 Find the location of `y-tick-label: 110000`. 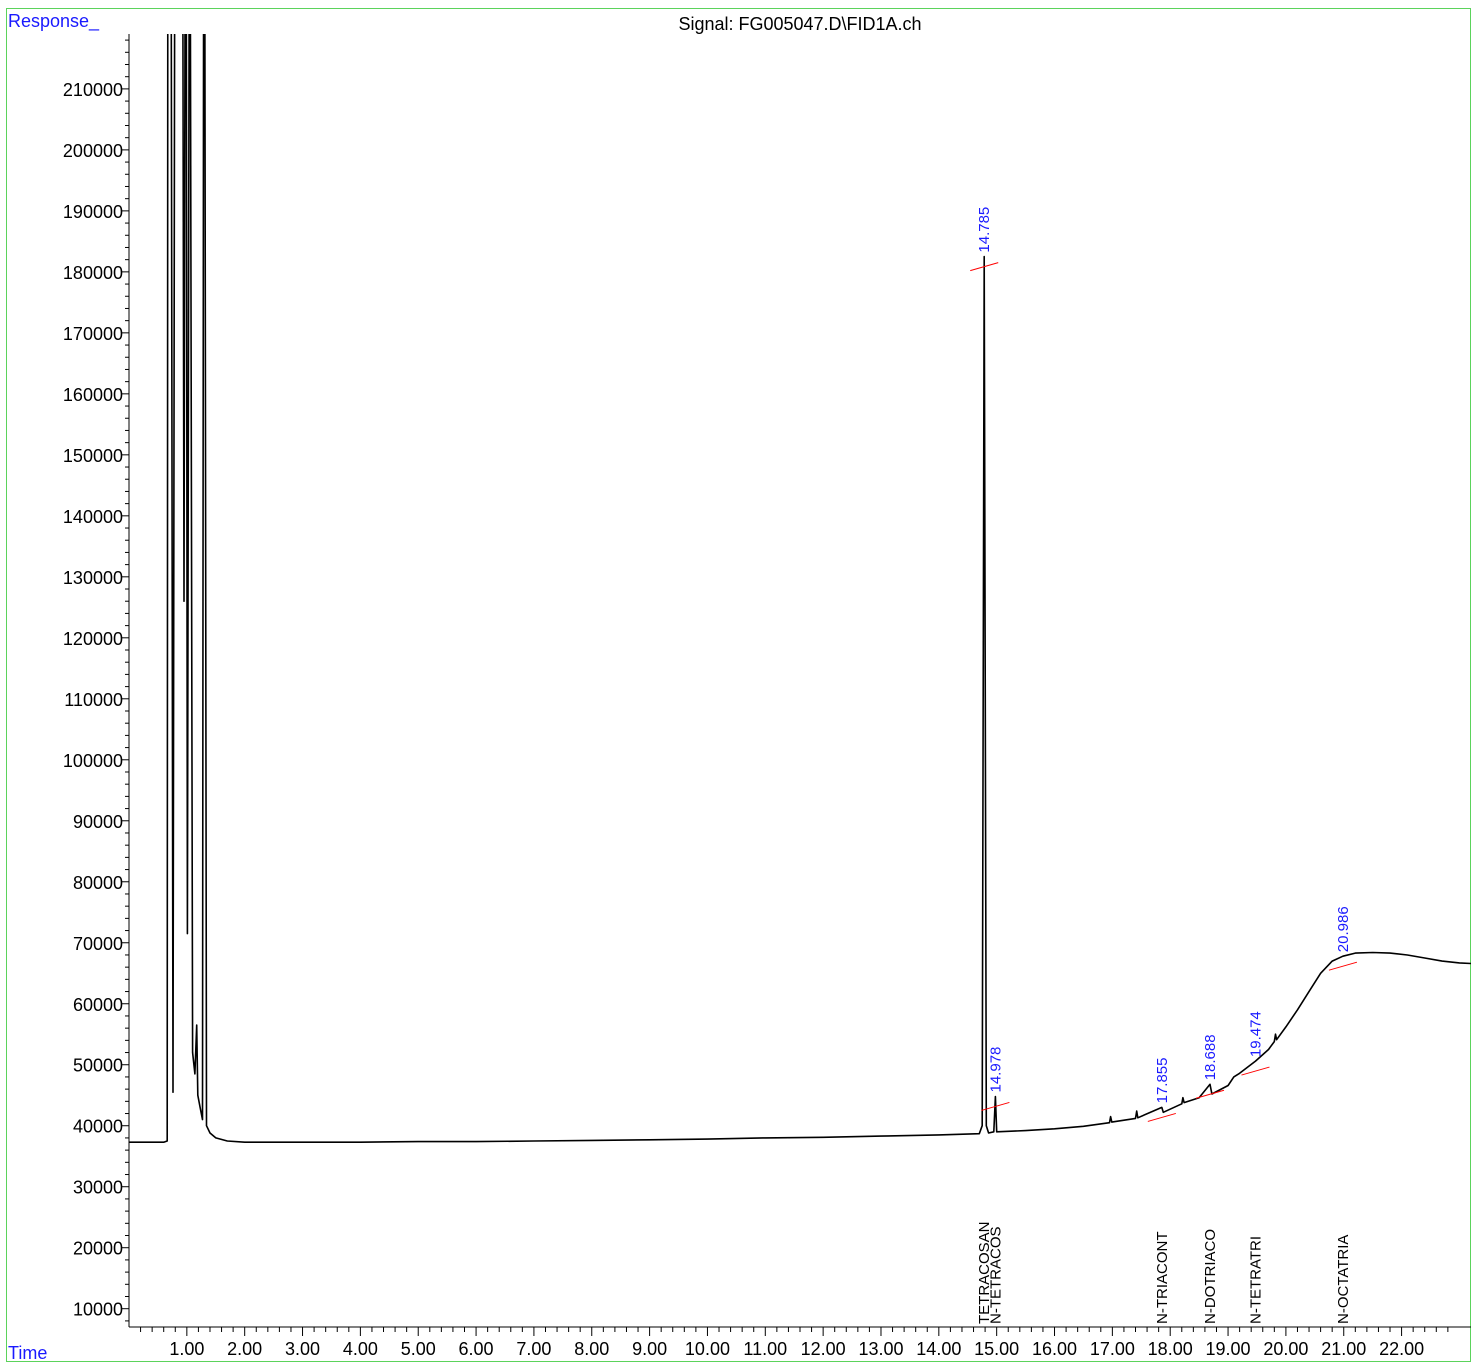

y-tick-label: 110000 is located at coordinates (93, 700).